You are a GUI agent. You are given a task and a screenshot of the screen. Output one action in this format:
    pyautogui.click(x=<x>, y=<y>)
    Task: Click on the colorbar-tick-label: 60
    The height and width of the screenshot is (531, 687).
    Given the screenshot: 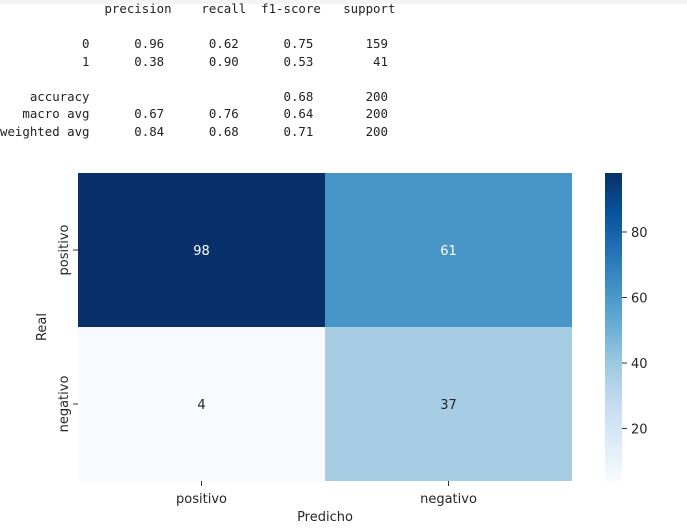 What is the action you would take?
    pyautogui.click(x=639, y=299)
    